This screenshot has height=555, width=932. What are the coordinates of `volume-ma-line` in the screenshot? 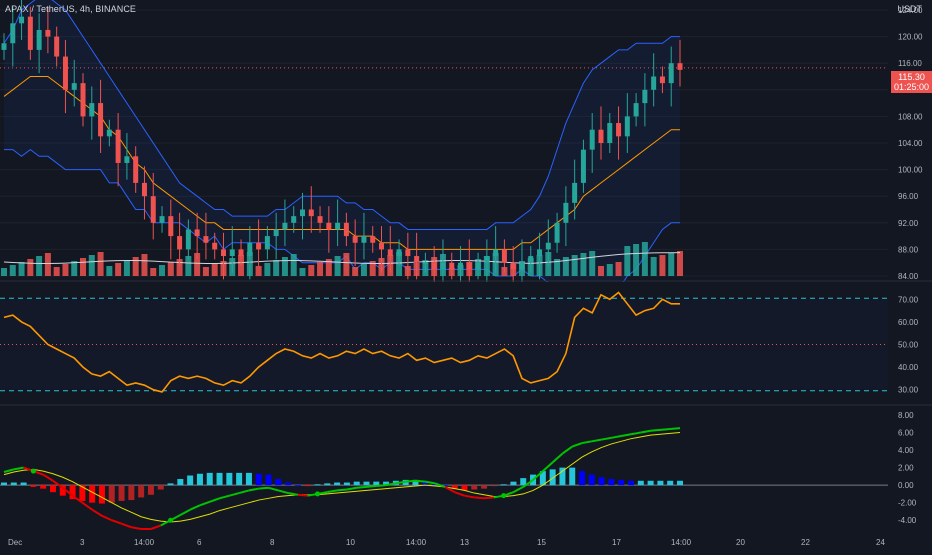 It's located at (342, 258).